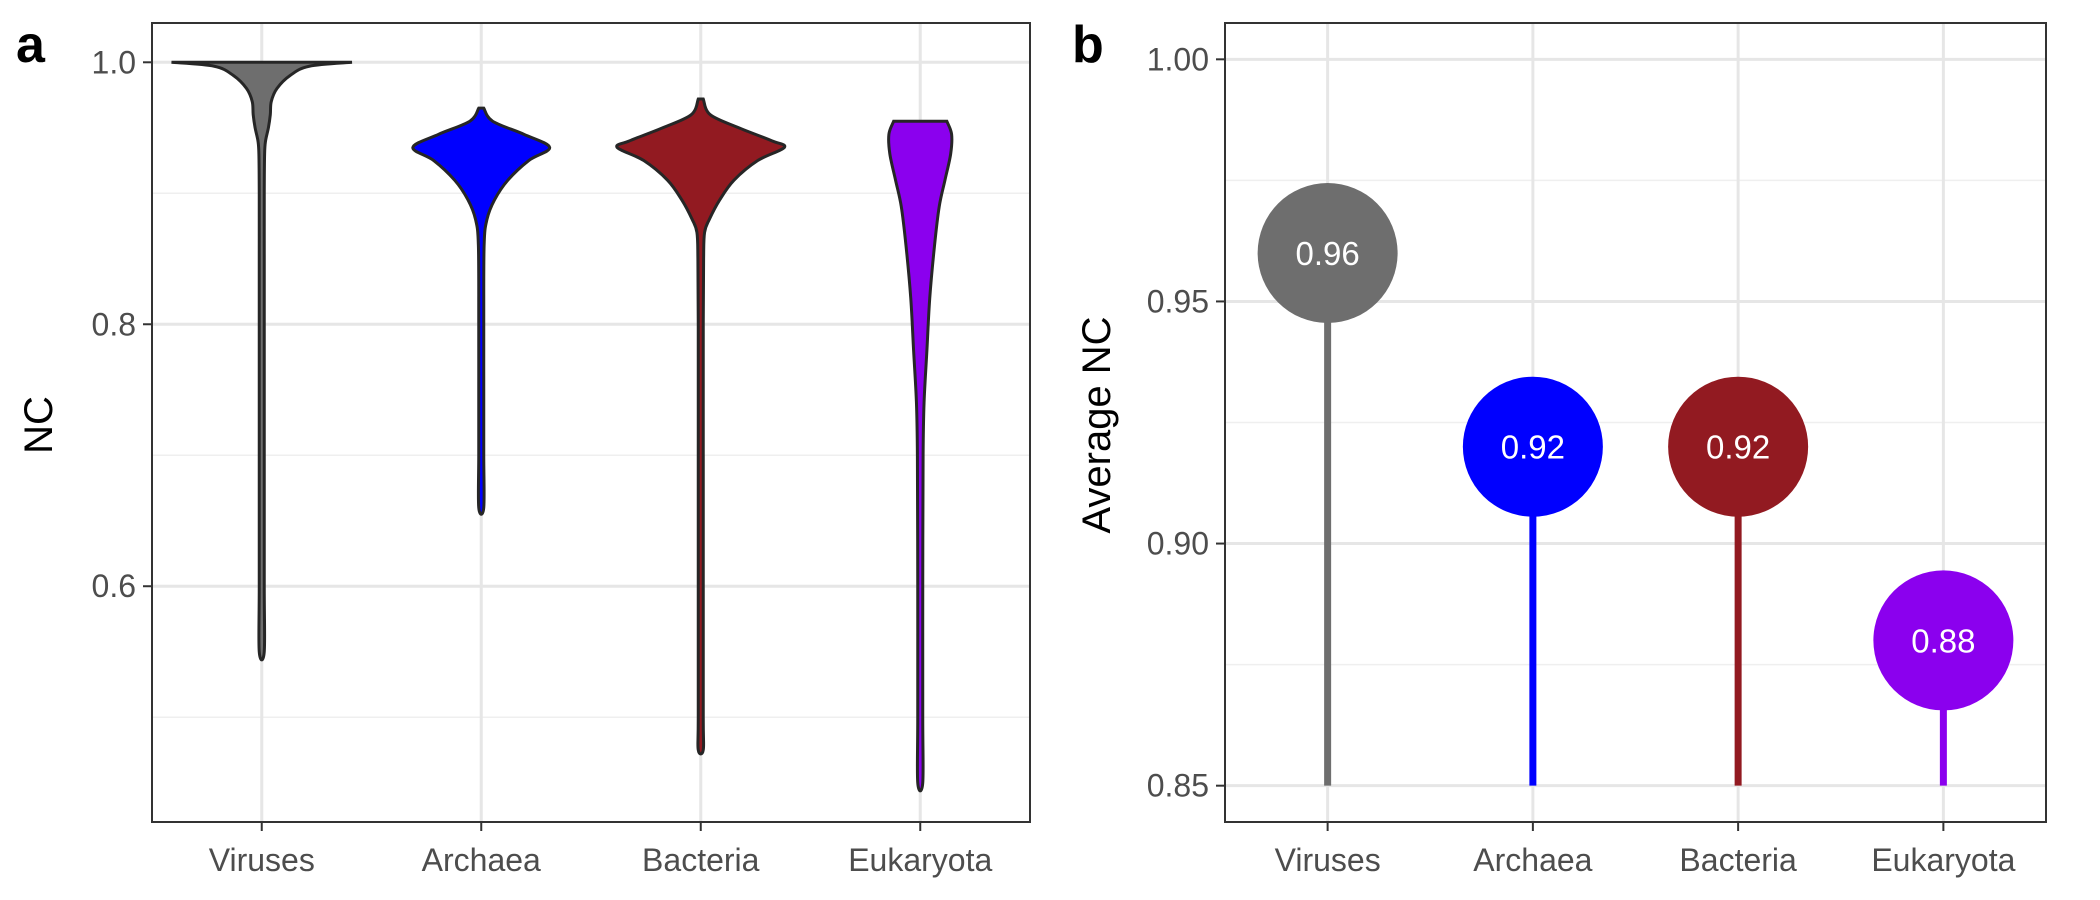 The width and height of the screenshot is (2100, 900). Describe the element at coordinates (1178, 59) in the screenshot. I see `y-tick-label: 1.00` at that location.